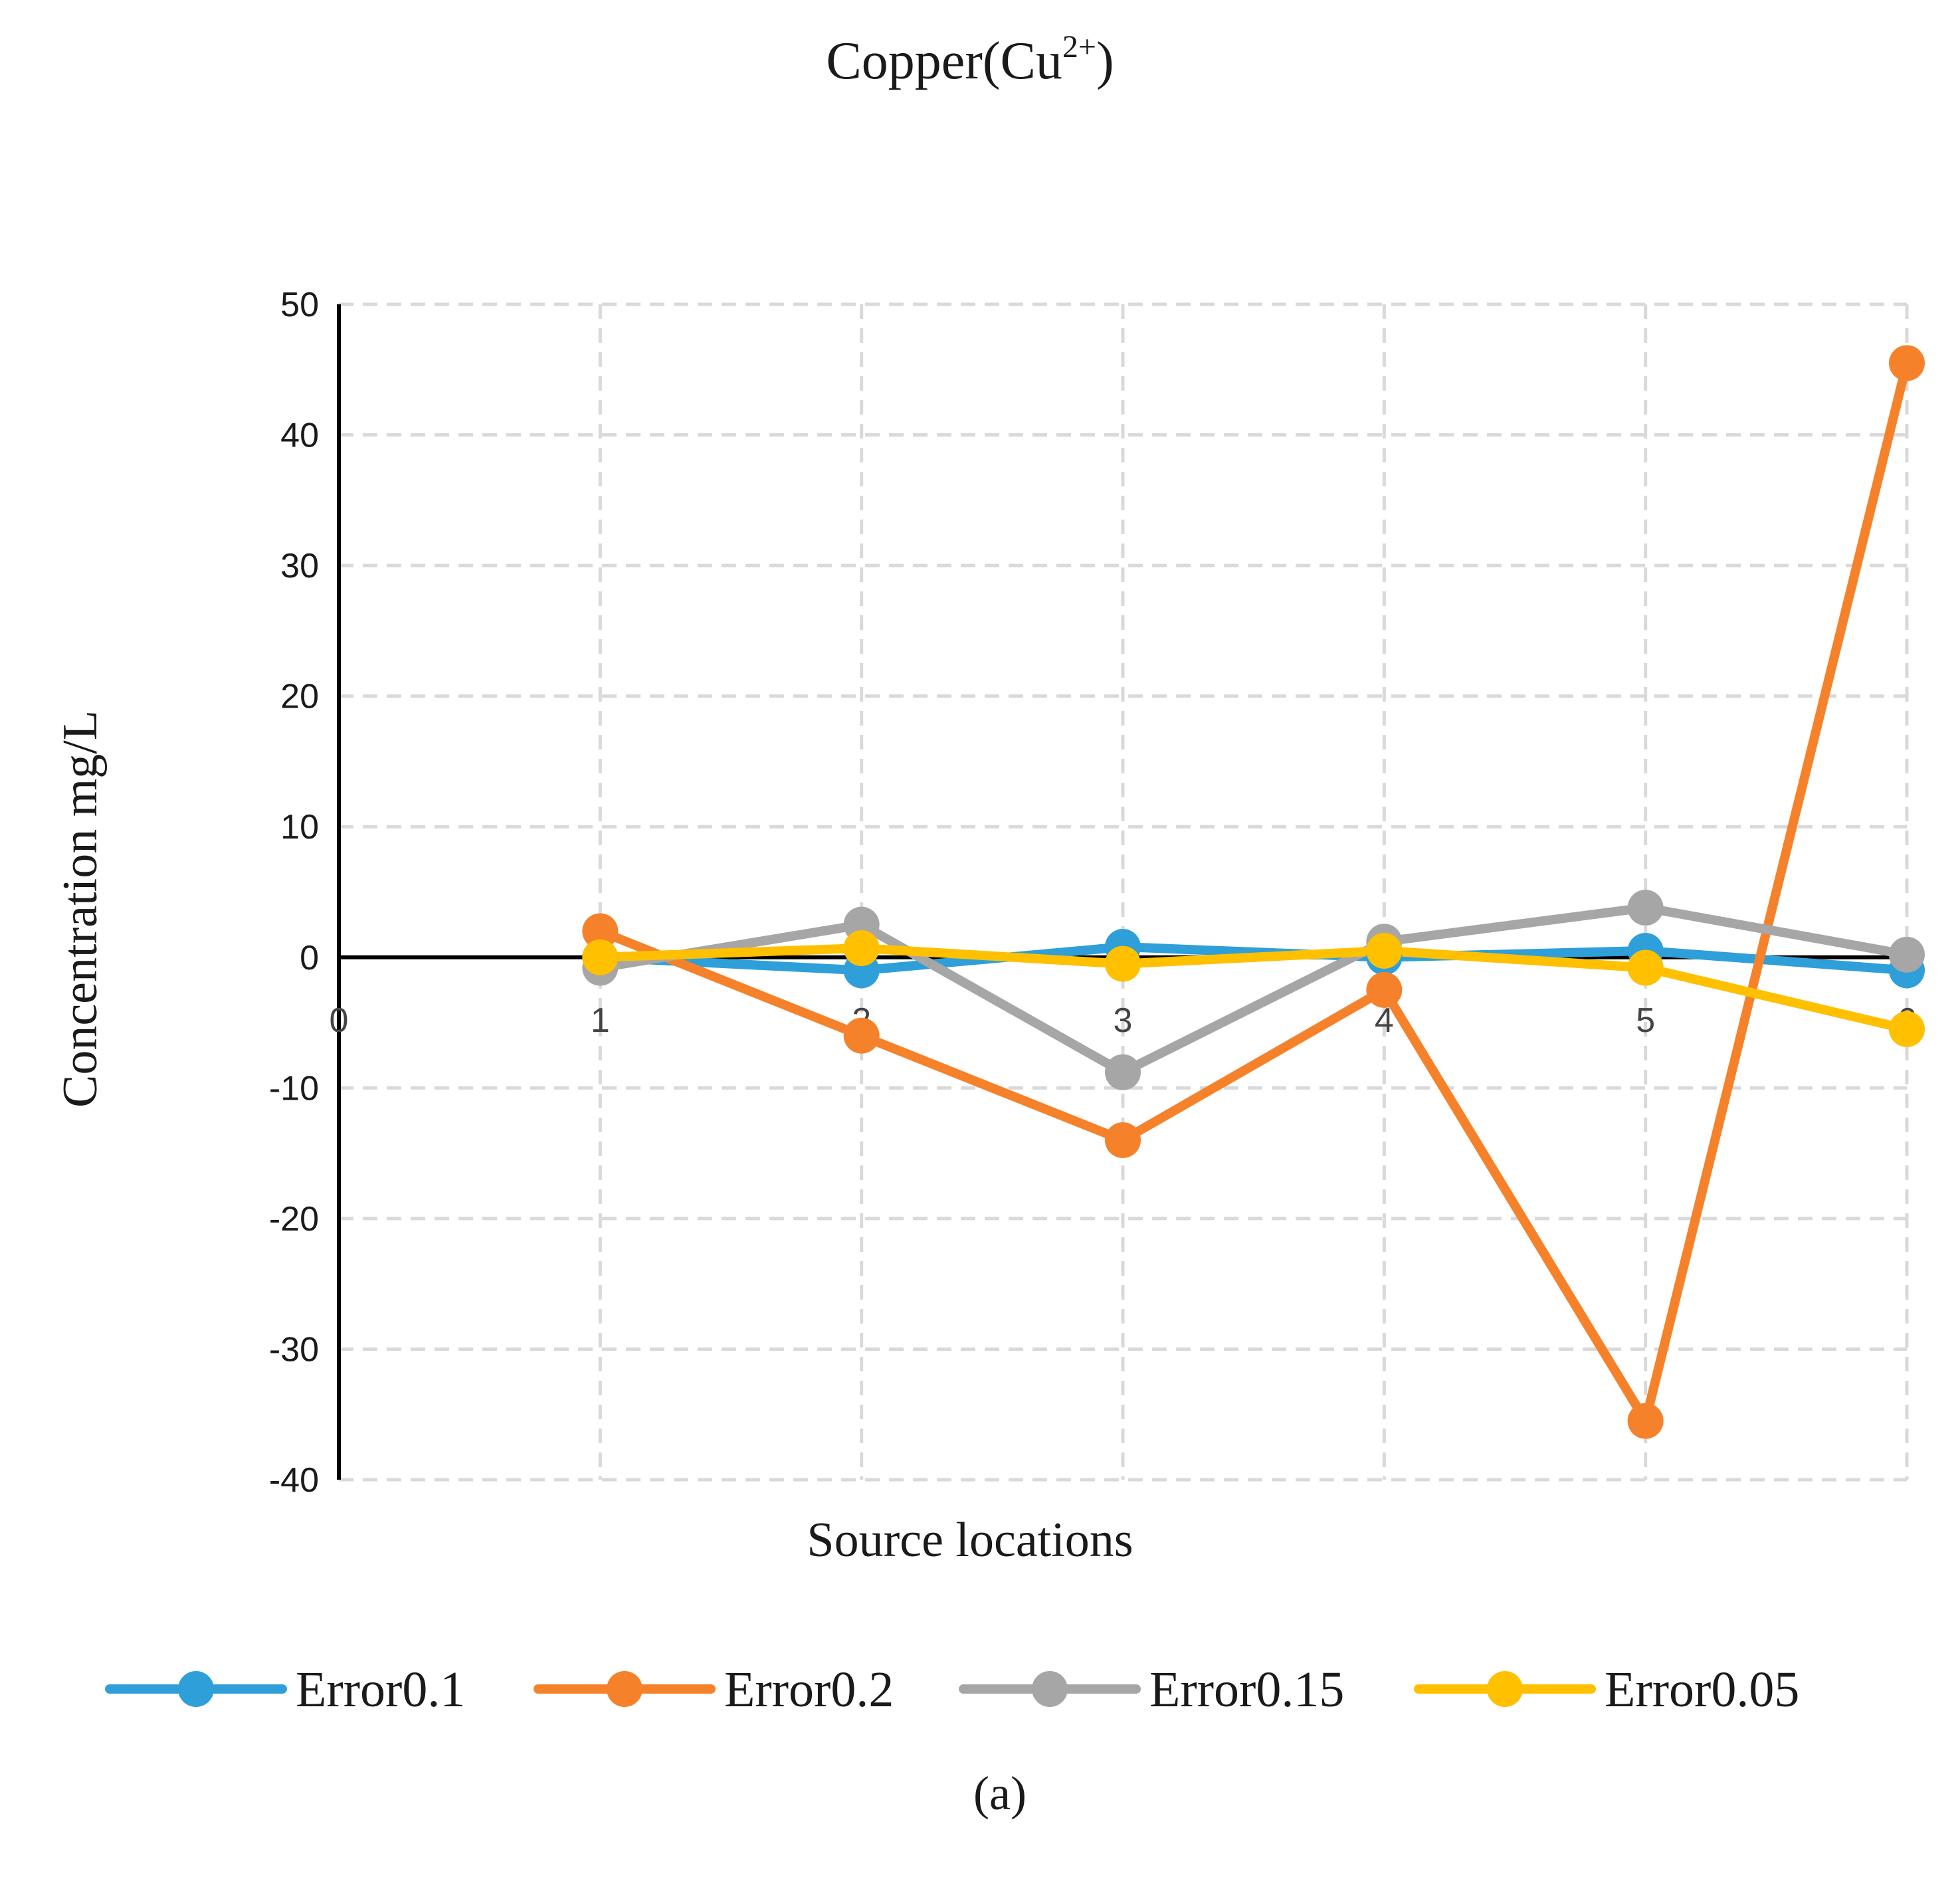 This screenshot has width=1960, height=1889. Describe the element at coordinates (380, 1690) in the screenshot. I see `legend-label: Error0.1` at that location.